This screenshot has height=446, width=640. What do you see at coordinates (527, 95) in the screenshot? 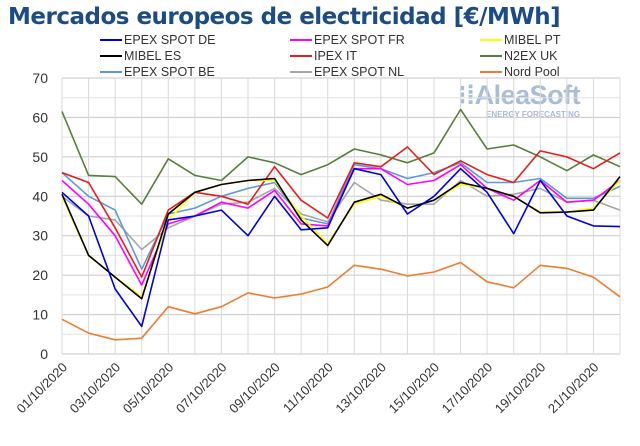
I see `logo-name-text: AleaSoft` at bounding box center [527, 95].